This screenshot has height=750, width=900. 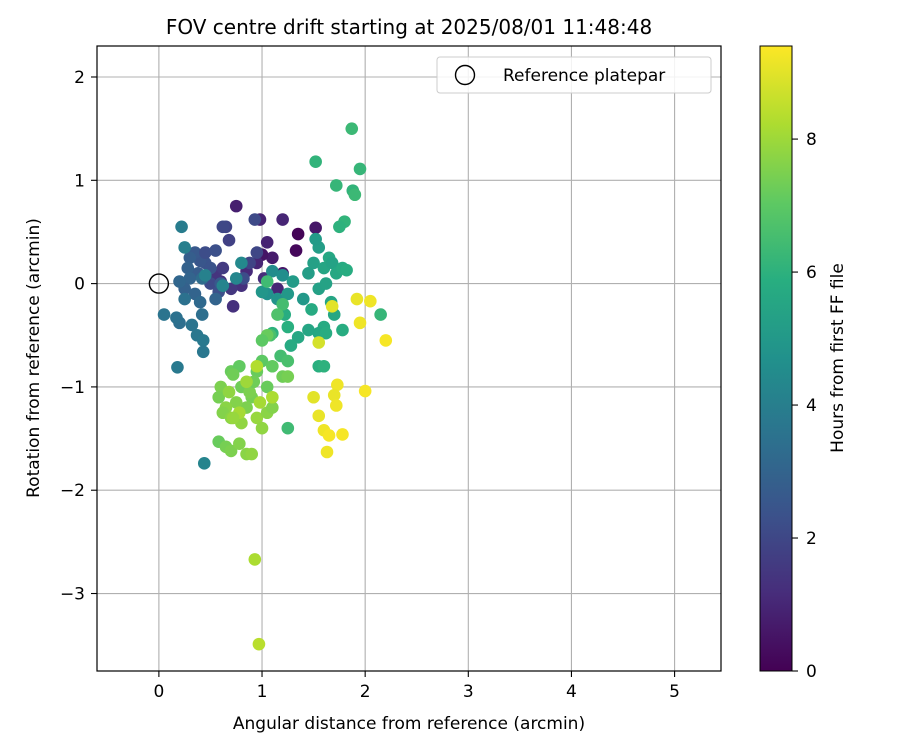 I want to click on x-tick-label: 5, so click(x=674, y=692).